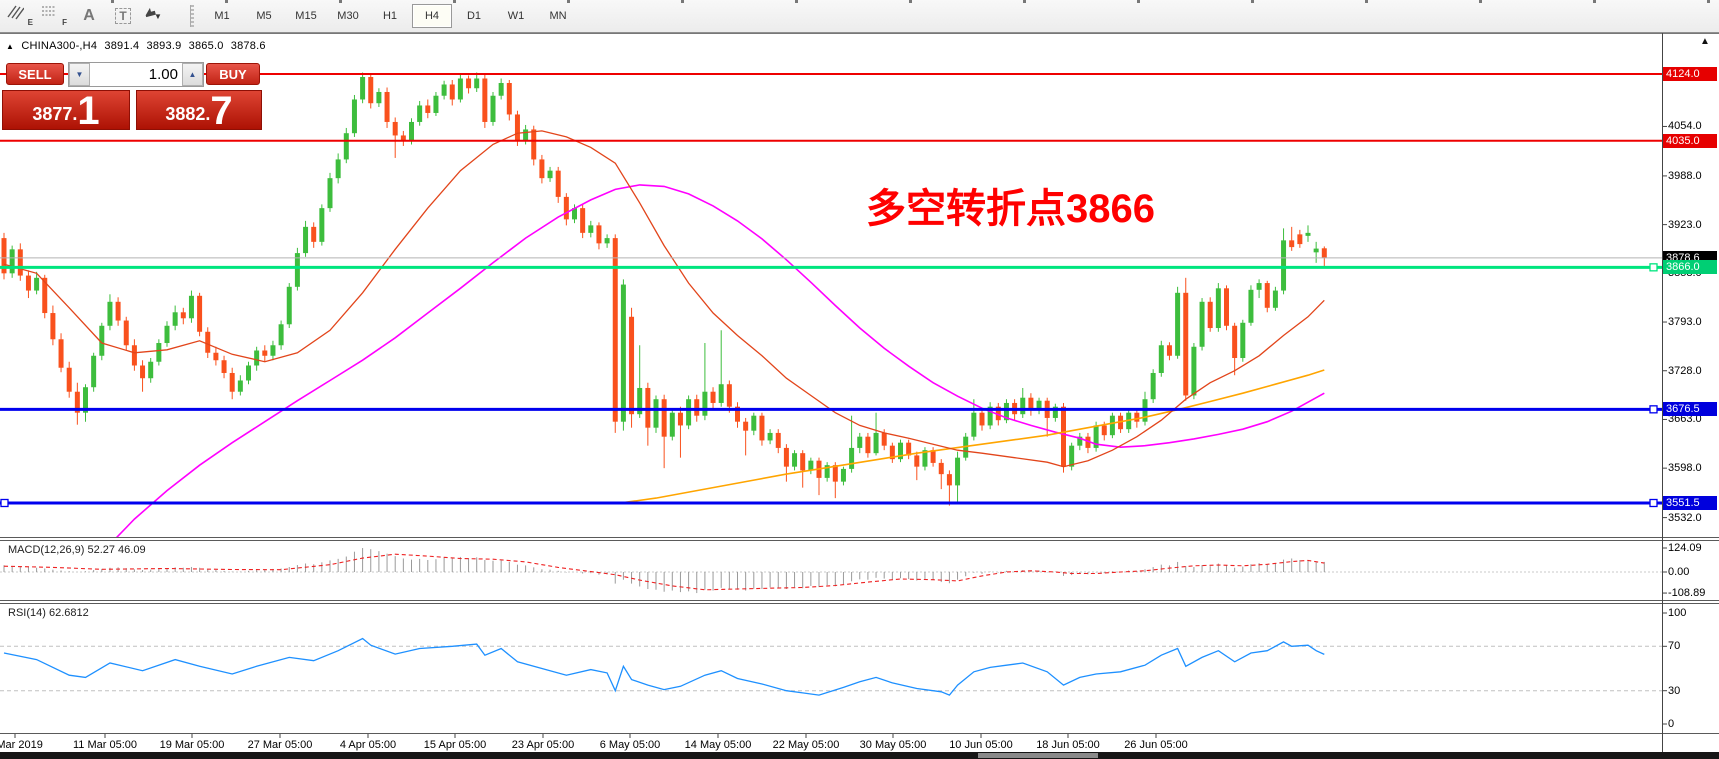  Describe the element at coordinates (718, 745) in the screenshot. I see `time-axis-label: 14 May 05:00` at that location.